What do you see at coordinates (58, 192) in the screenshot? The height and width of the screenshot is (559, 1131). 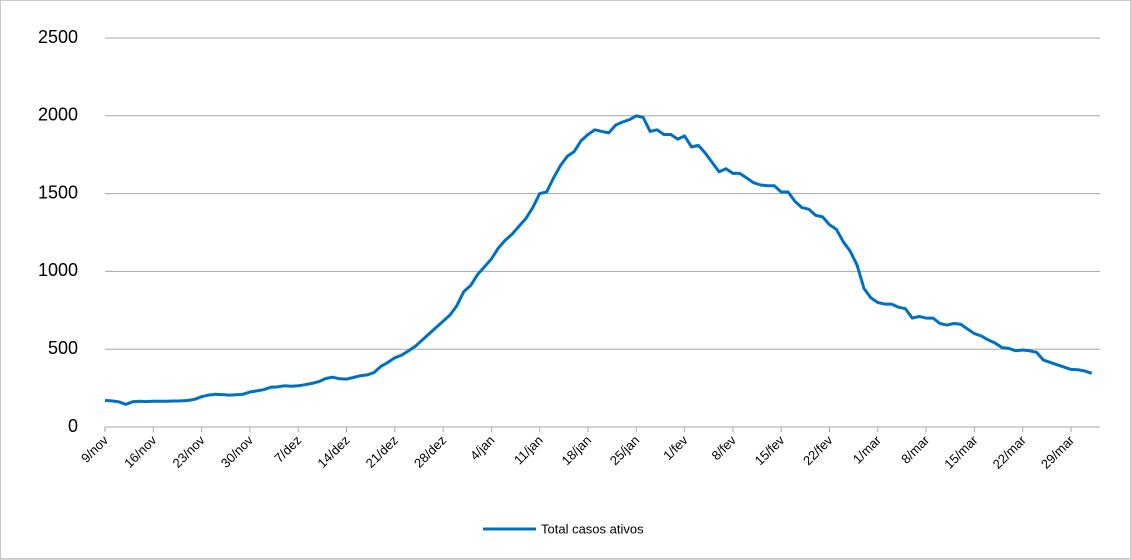 I see `y-tick-label: 1500` at bounding box center [58, 192].